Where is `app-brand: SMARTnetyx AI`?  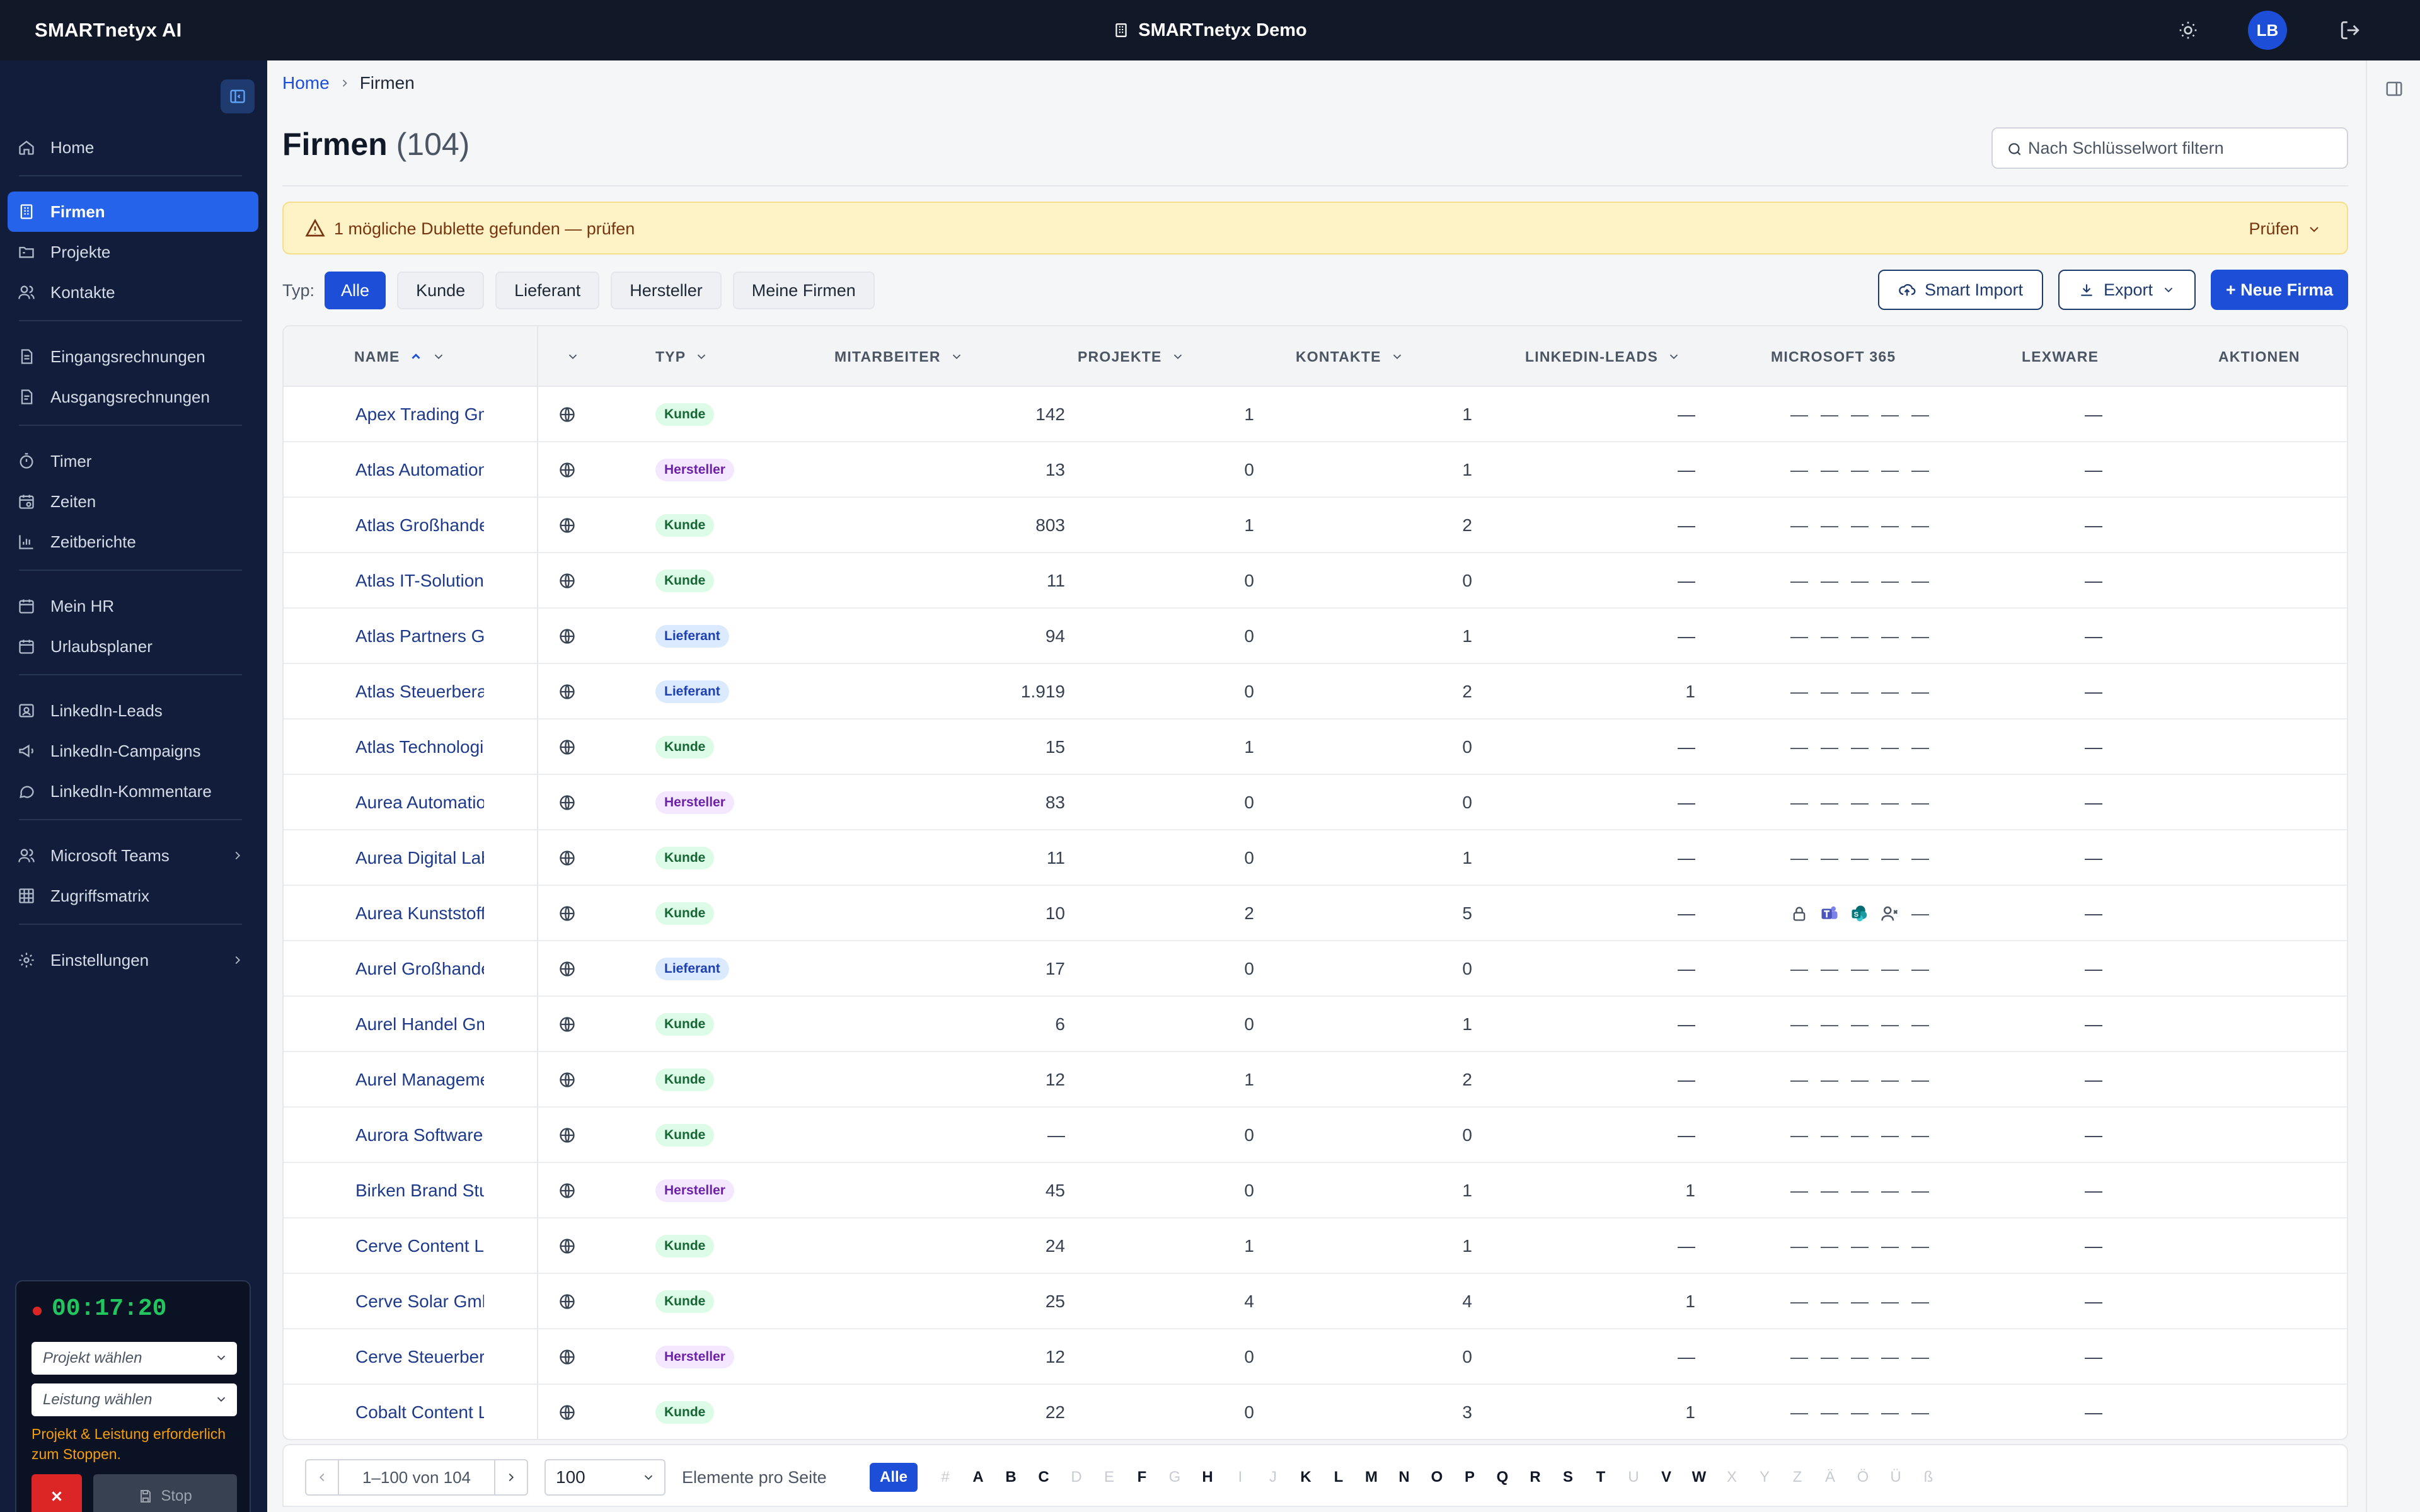
app-brand: SMARTnetyx AI is located at coordinates (109, 30).